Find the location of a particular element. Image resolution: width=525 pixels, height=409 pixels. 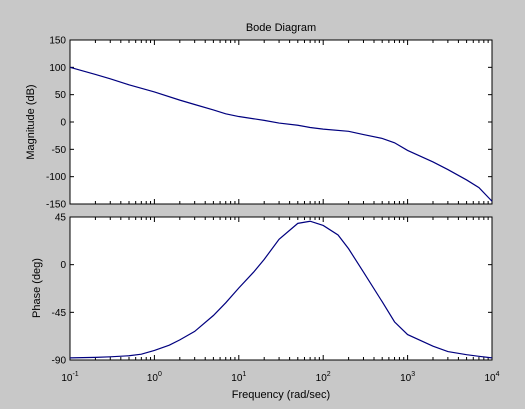

magnitude-ytick-label: -100 is located at coordinates (56, 177).